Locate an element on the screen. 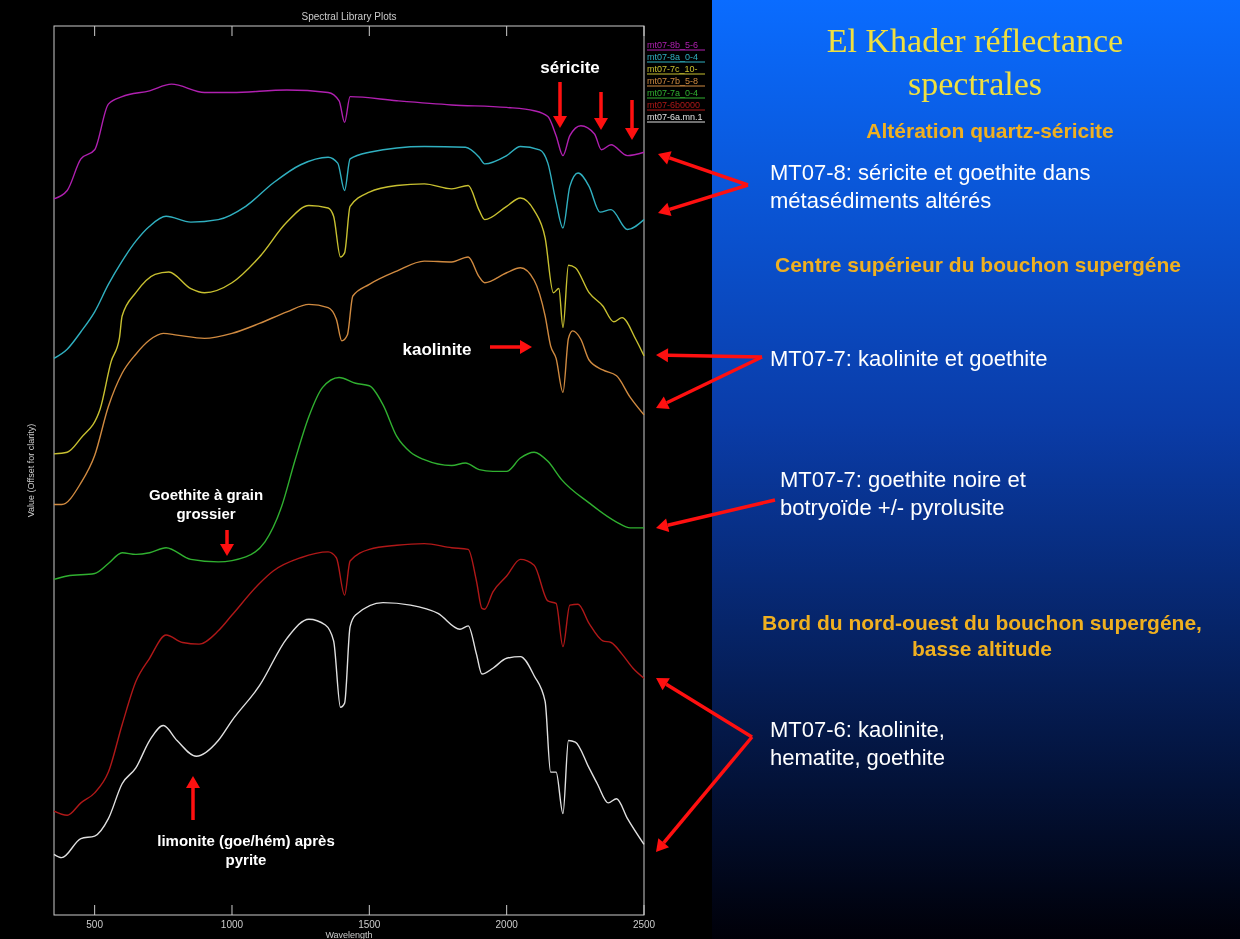  text: mt07-7c_10- is located at coordinates (672, 69).